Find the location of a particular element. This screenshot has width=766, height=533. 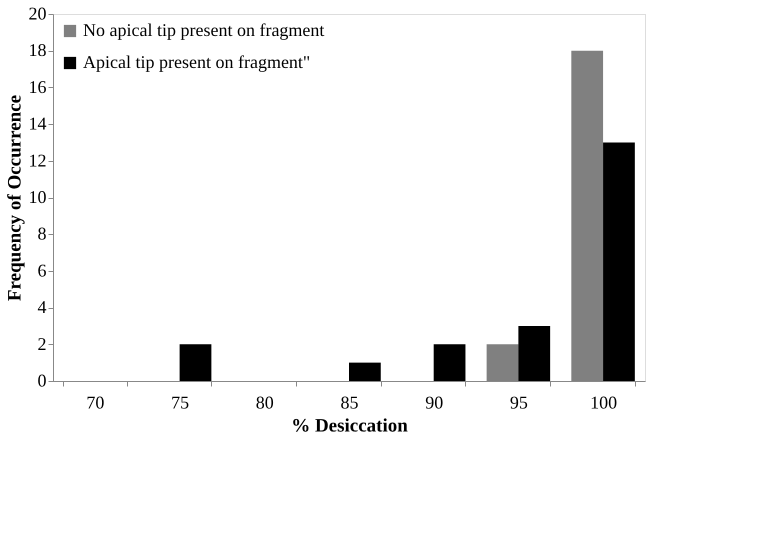

y-tick-label: 12 is located at coordinates (37, 160).